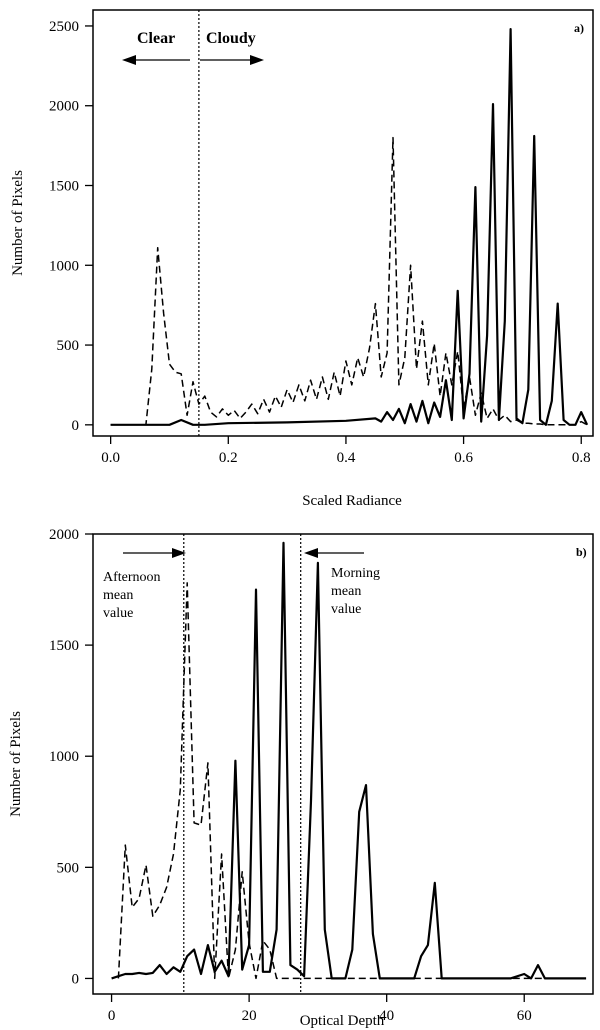  What do you see at coordinates (76, 979) in the screenshot?
I see `panel-b-y-tick-label: 0` at bounding box center [76, 979].